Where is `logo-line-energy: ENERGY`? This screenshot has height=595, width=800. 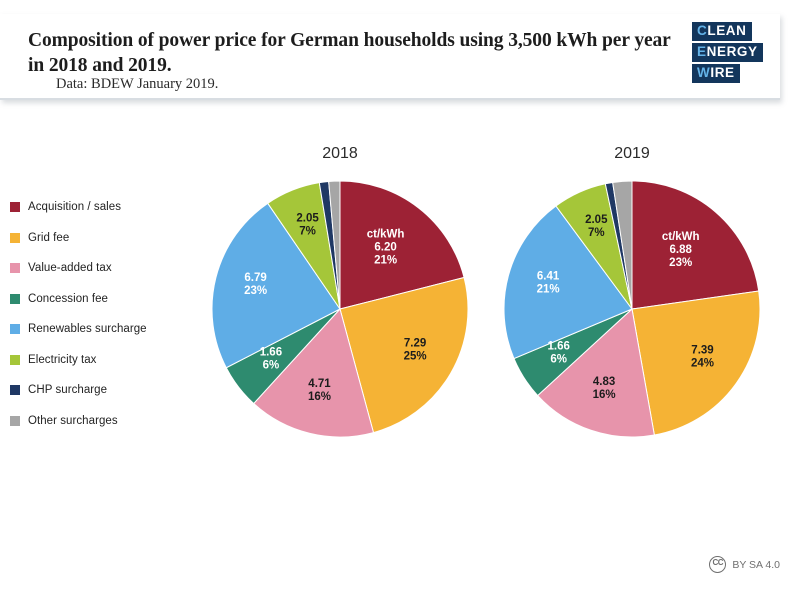
logo-line-energy: ENERGY is located at coordinates (727, 52).